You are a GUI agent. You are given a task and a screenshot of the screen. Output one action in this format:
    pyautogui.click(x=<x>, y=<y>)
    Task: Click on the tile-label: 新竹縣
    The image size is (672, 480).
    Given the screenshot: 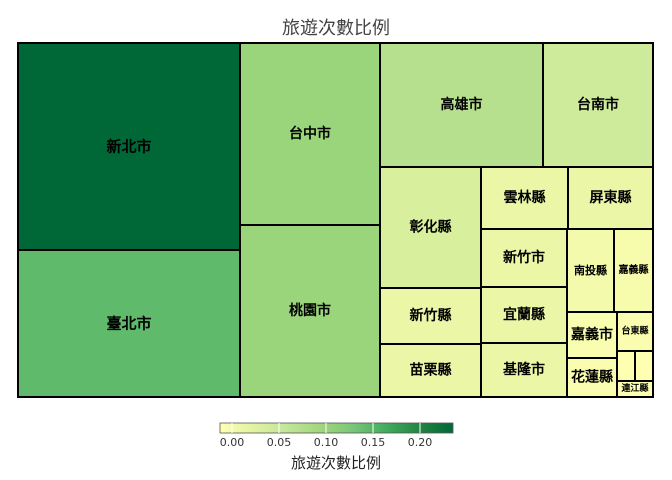 What is the action you would take?
    pyautogui.click(x=431, y=315)
    